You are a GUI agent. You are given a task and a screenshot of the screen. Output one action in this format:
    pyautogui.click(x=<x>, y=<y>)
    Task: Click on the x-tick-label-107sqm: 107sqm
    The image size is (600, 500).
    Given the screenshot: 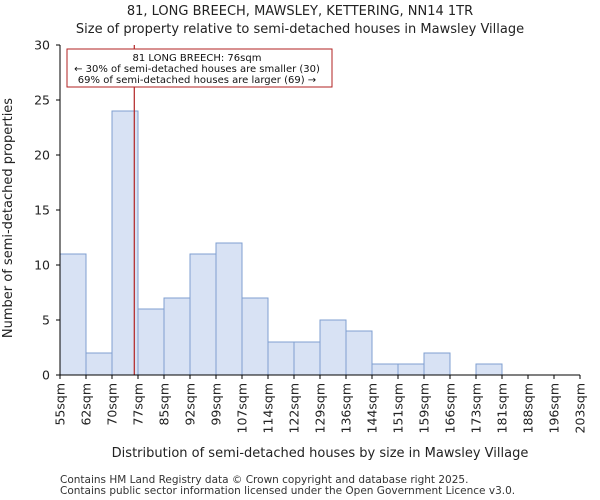 What is the action you would take?
    pyautogui.click(x=242, y=408)
    